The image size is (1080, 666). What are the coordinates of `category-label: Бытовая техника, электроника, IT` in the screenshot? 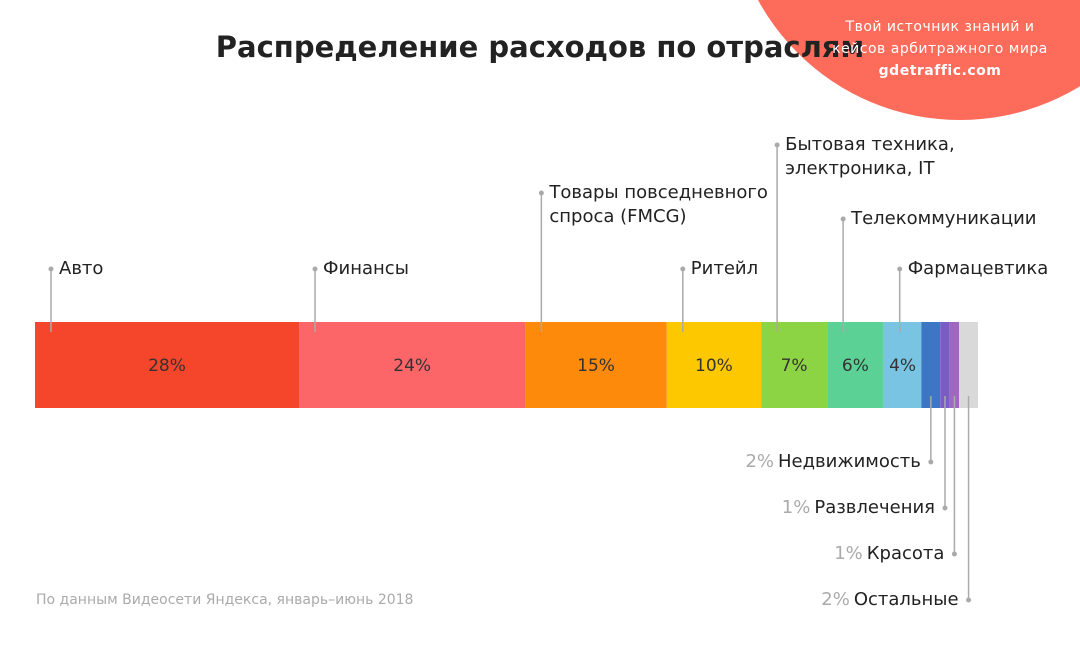 It's located at (870, 156).